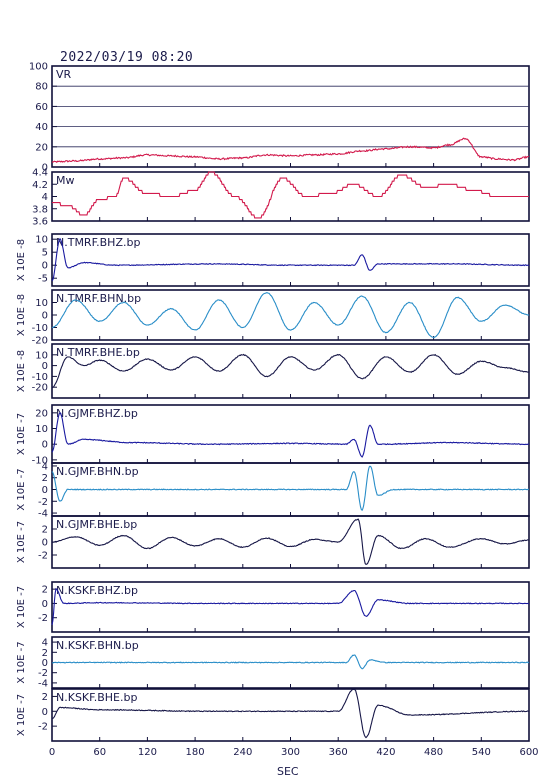 This screenshot has height=781, width=554. I want to click on y-tick-label: 100, so click(38, 67).